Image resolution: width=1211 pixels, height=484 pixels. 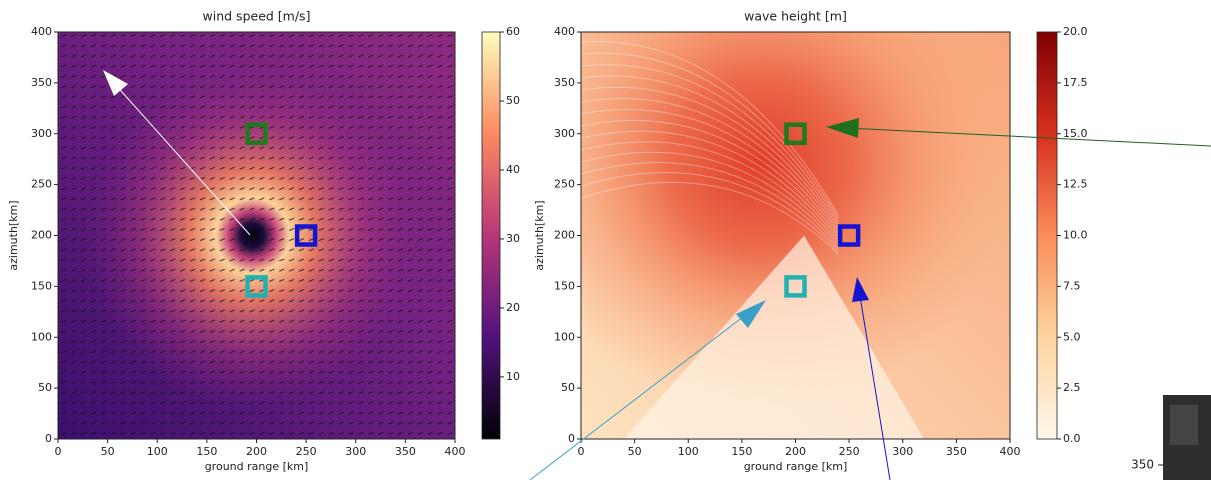 What do you see at coordinates (513, 376) in the screenshot?
I see `colorbar-tick-label: 10` at bounding box center [513, 376].